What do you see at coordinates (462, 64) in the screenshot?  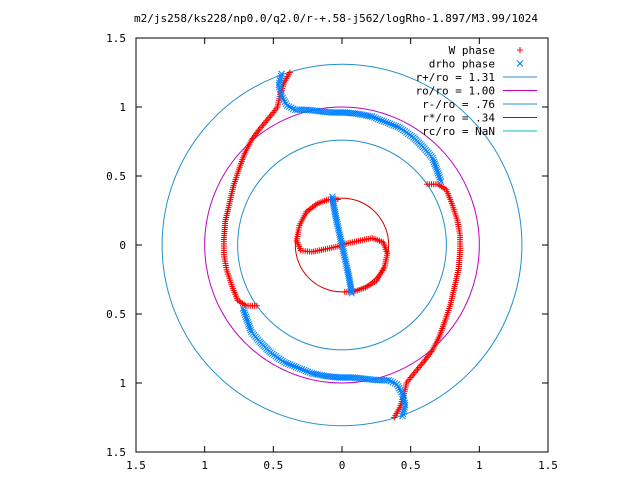 I see `legend-label: drho phase` at bounding box center [462, 64].